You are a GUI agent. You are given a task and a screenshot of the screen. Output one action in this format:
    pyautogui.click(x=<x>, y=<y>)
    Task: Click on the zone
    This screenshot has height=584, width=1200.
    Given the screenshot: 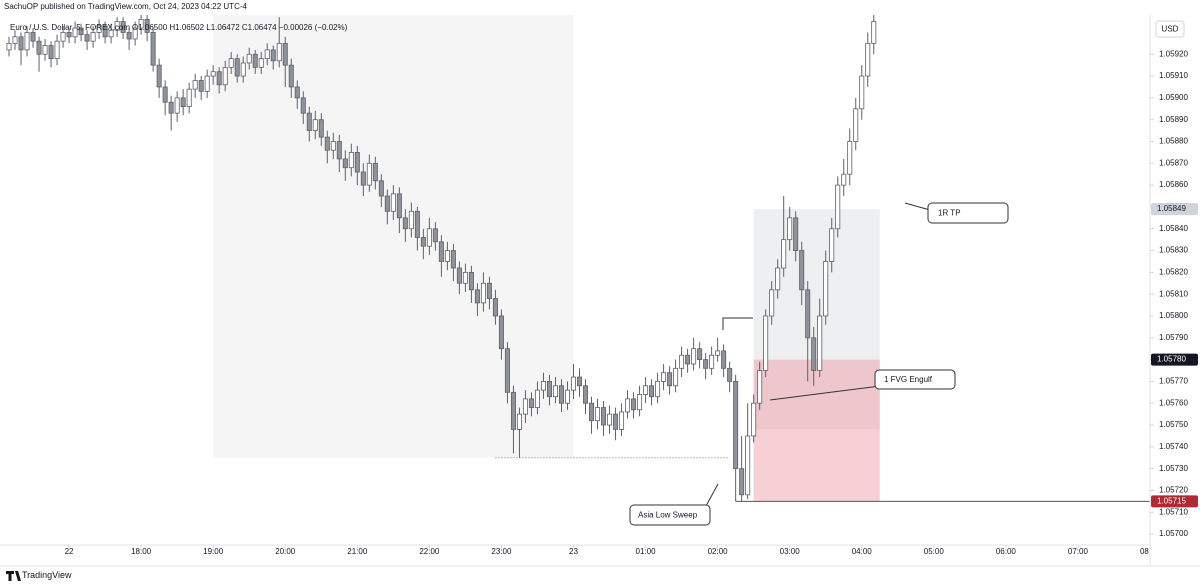 What is the action you would take?
    pyautogui.click(x=816, y=319)
    